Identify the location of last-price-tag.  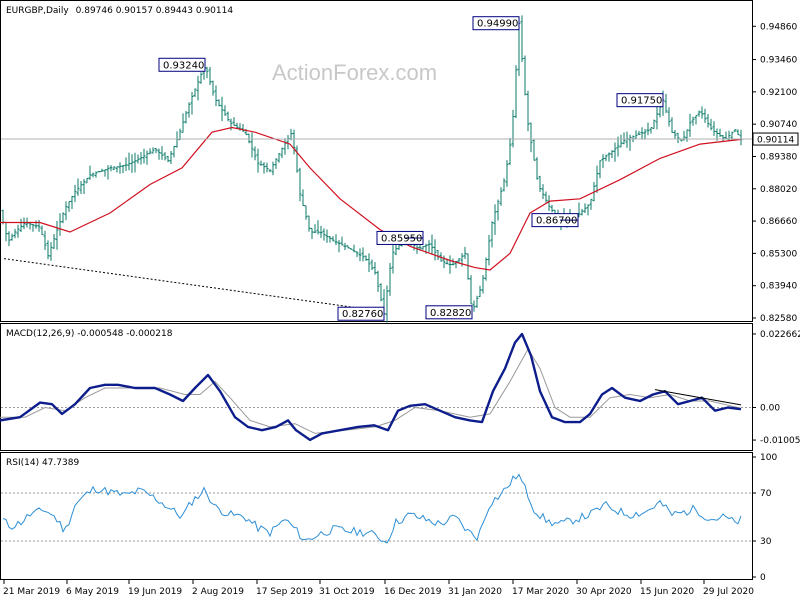
(775, 139).